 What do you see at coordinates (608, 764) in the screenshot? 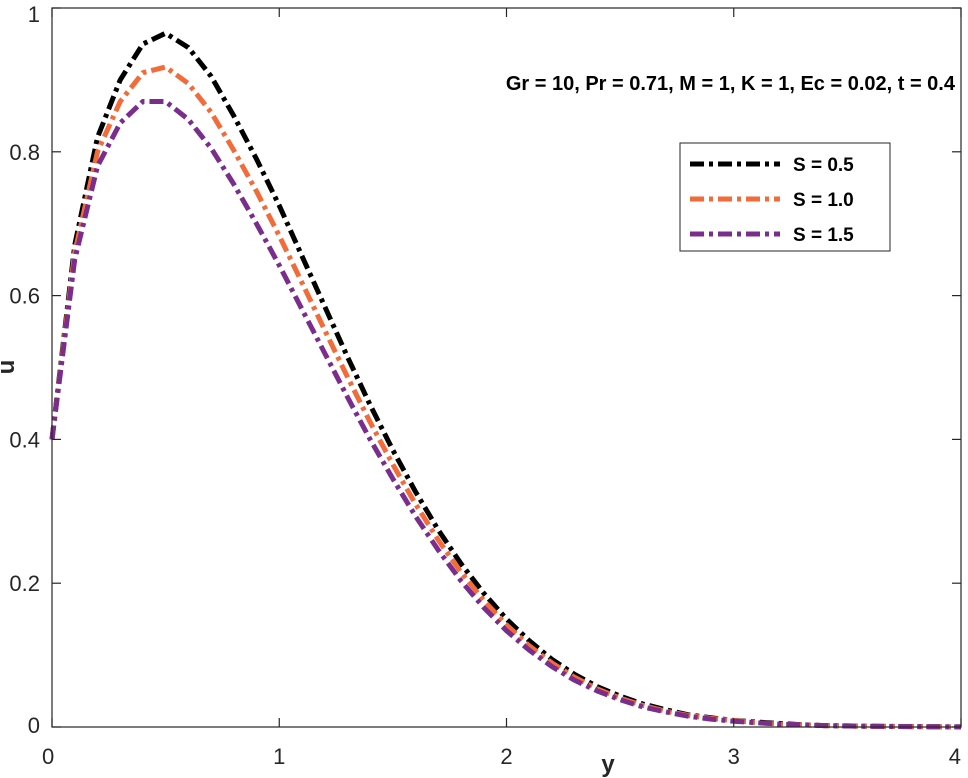
I see `x-axis-title: y` at bounding box center [608, 764].